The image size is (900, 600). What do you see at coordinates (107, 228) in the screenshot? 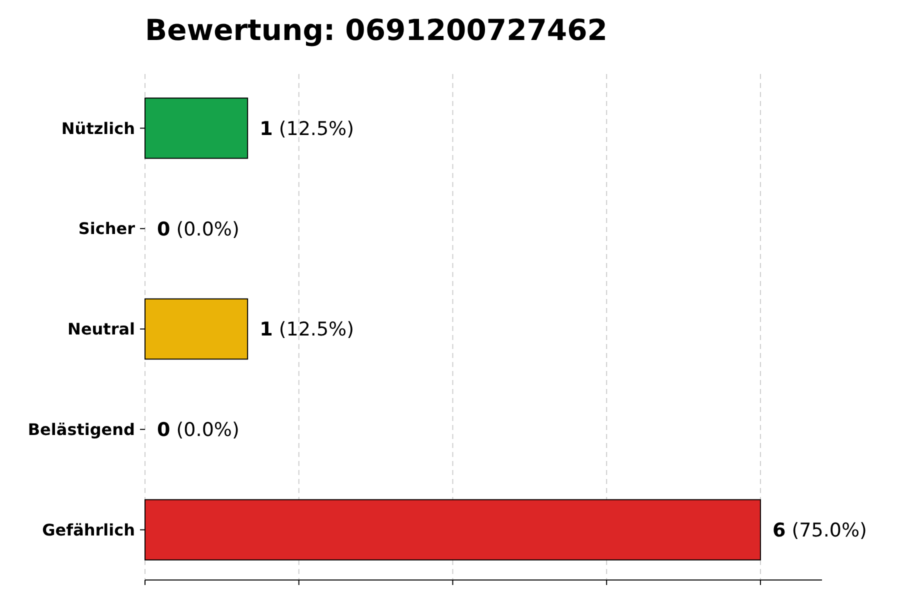
I see `y-tick-label: Sicher` at bounding box center [107, 228].